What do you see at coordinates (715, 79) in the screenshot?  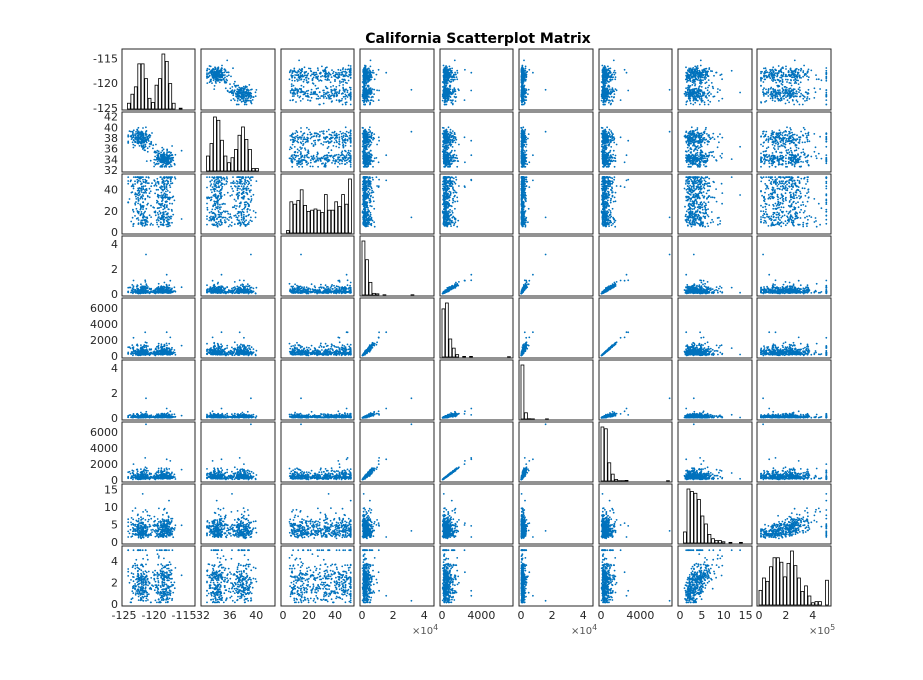 I see `panel-r1-c8` at bounding box center [715, 79].